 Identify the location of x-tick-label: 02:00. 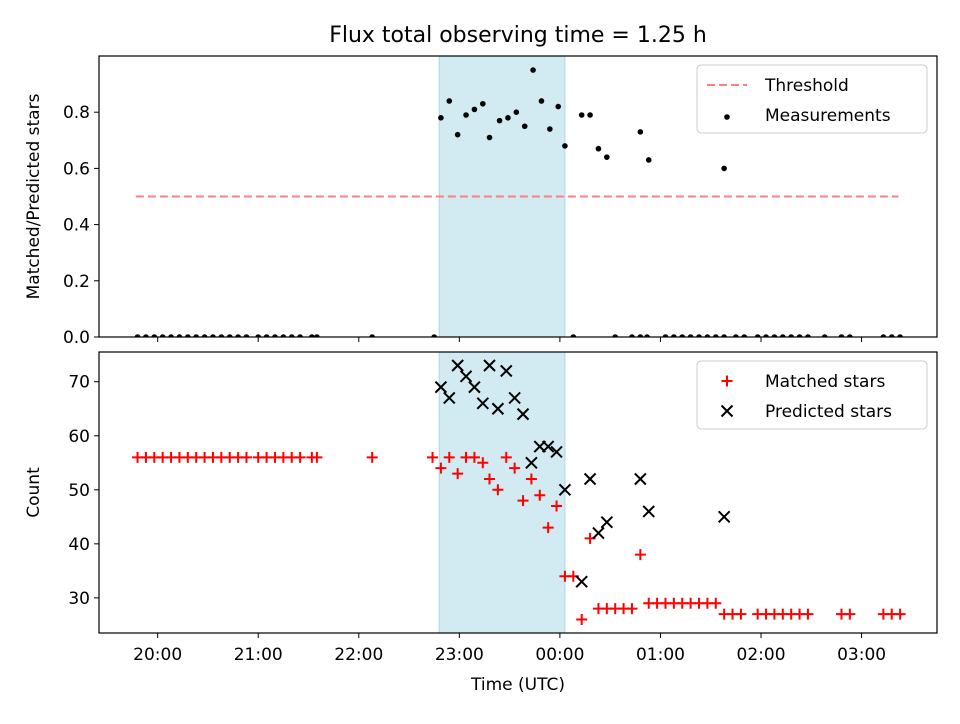
(761, 655).